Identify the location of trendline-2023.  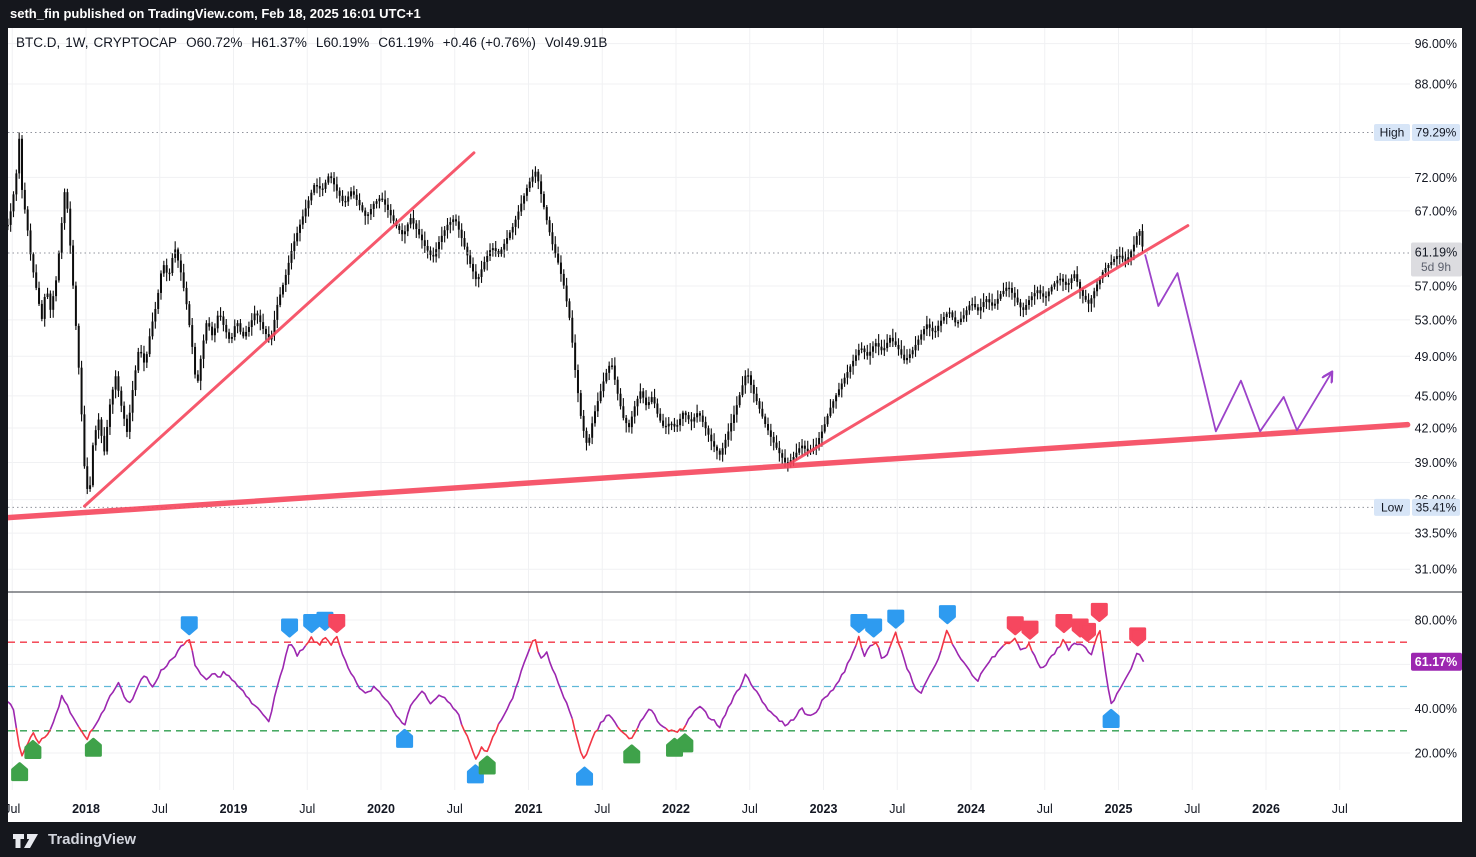
(989, 345).